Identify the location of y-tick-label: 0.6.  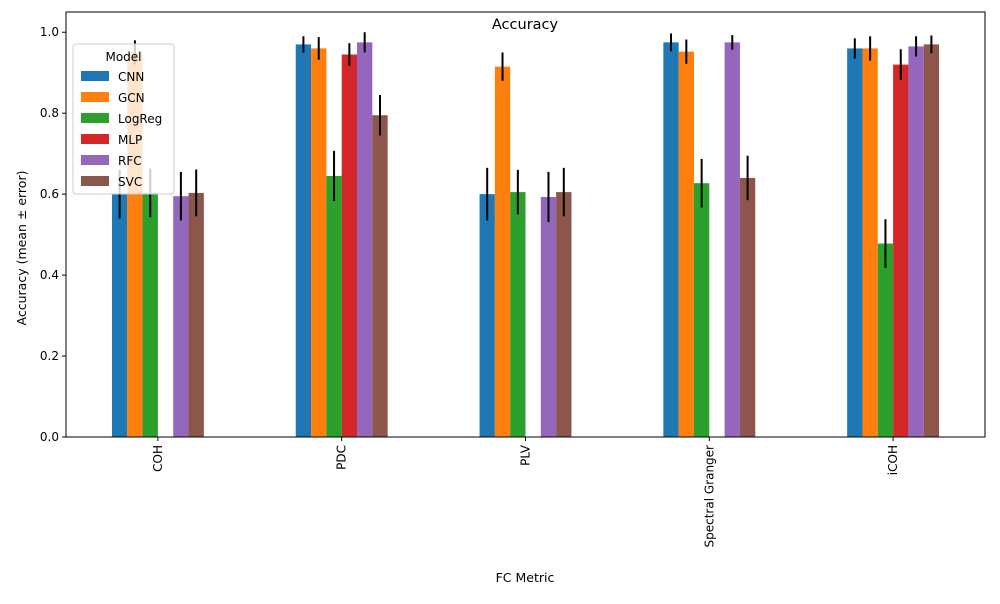
(49, 194).